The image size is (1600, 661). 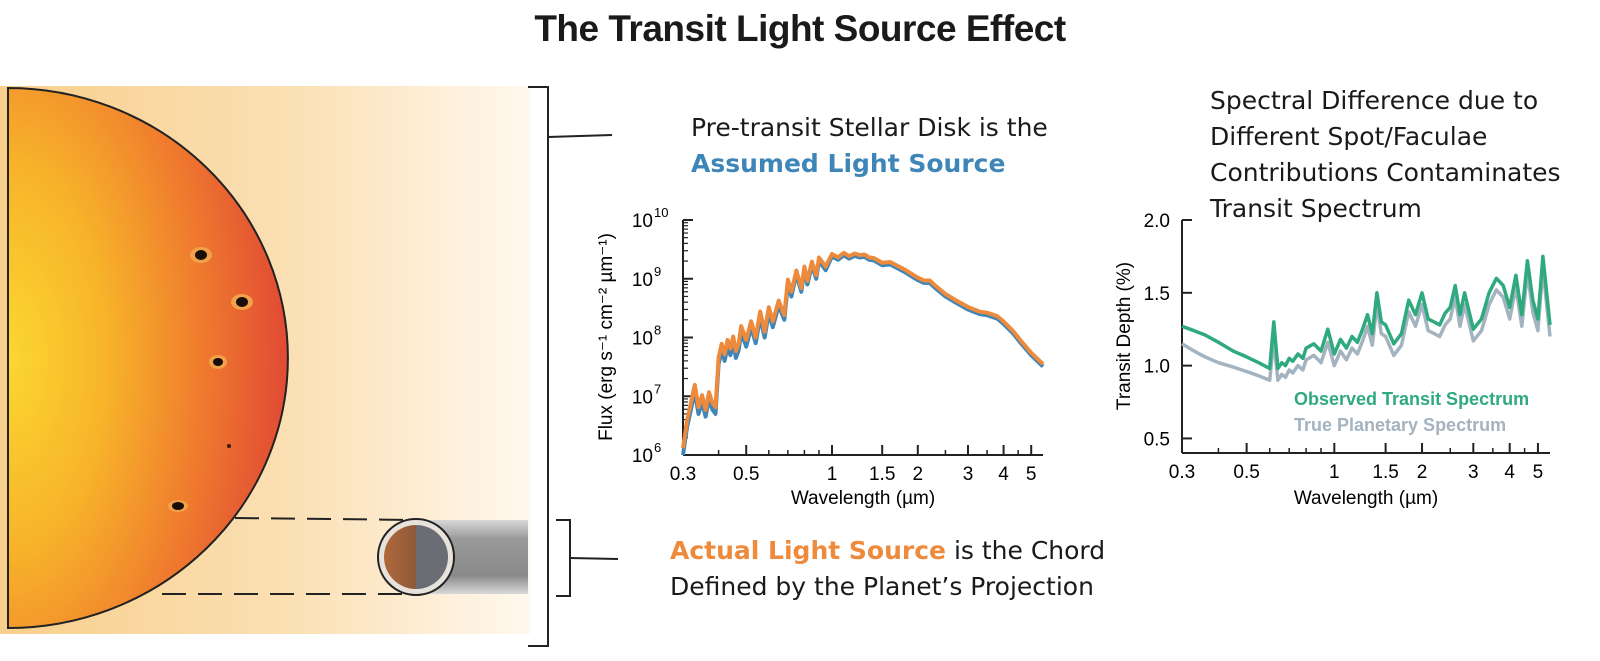 What do you see at coordinates (808, 550) in the screenshot?
I see `actual-source-highlight: Actual Light Source` at bounding box center [808, 550].